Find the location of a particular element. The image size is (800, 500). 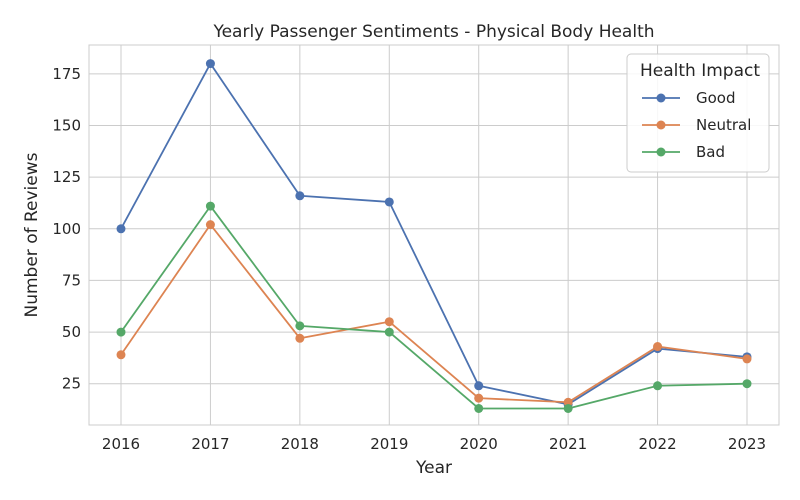

legend-item-neutral: Neutral is located at coordinates (696, 125).